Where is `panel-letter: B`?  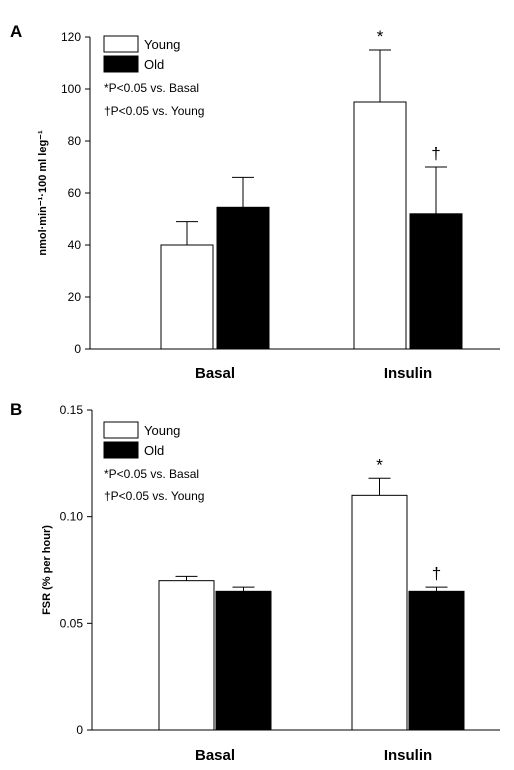
panel-letter: B is located at coordinates (16, 409).